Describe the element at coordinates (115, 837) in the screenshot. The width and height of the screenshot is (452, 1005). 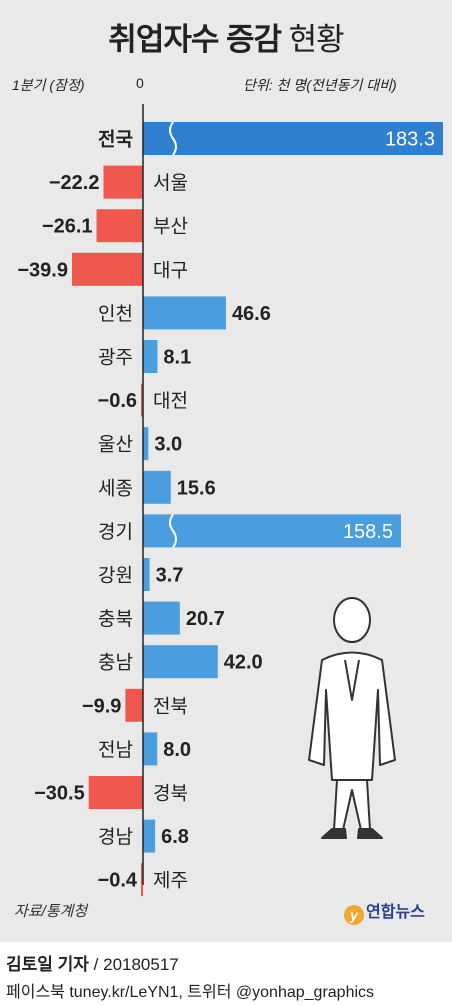
I see `category-label: 경남` at that location.